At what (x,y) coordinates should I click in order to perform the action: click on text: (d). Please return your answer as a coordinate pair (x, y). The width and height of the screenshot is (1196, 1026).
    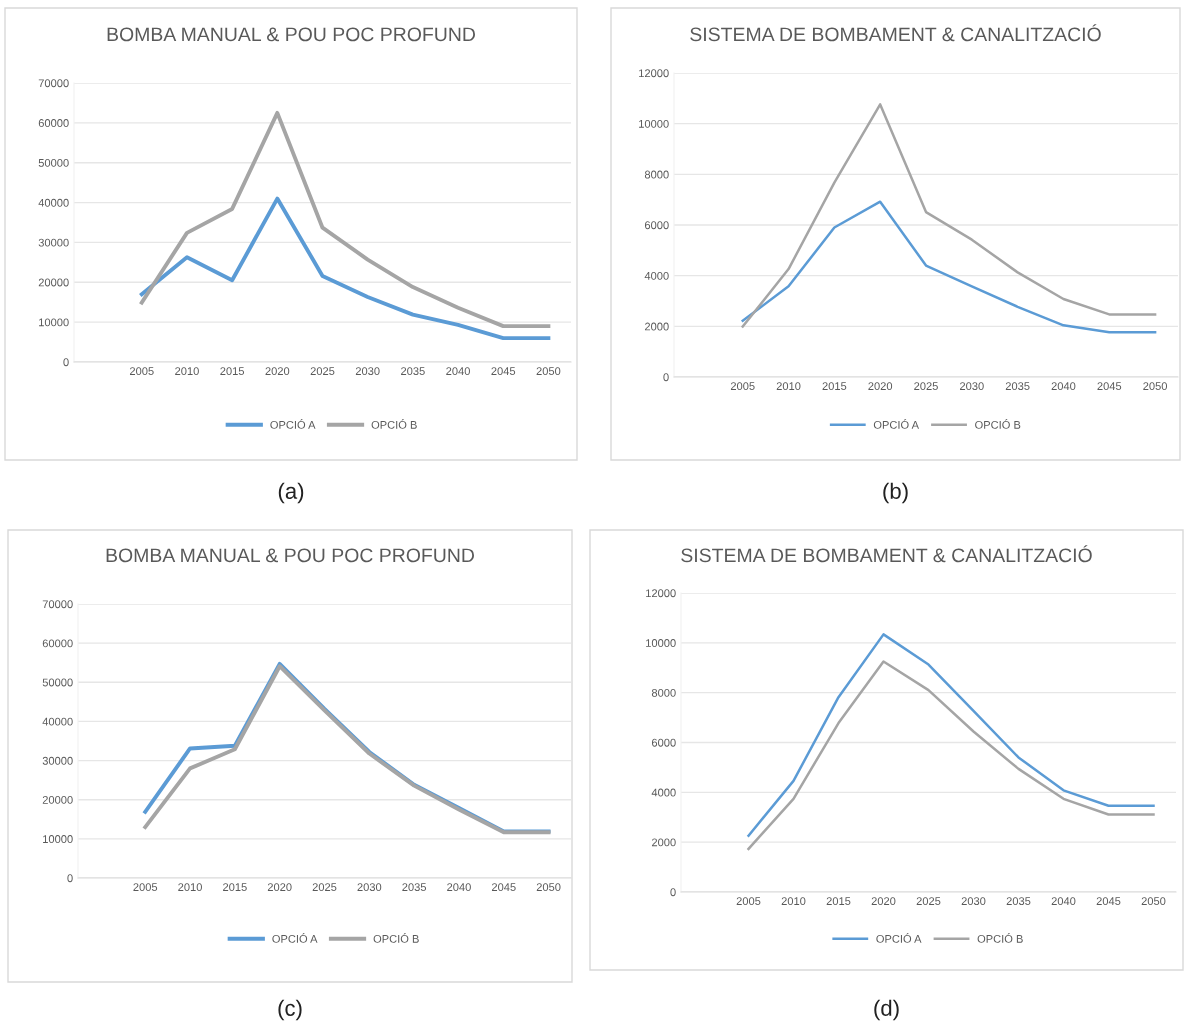
    Looking at the image, I should click on (886, 1010).